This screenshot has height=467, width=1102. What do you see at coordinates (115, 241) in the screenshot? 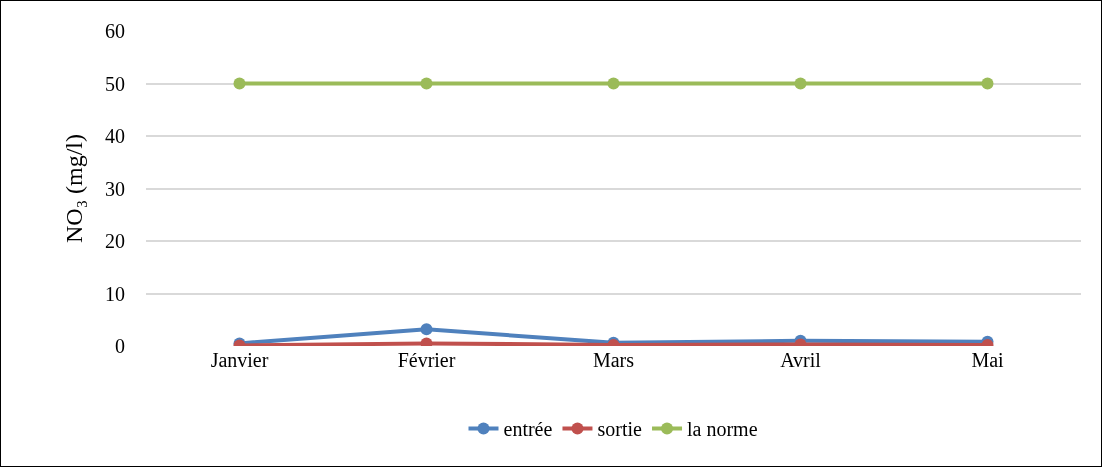
I see `y-tick-label: 20` at bounding box center [115, 241].